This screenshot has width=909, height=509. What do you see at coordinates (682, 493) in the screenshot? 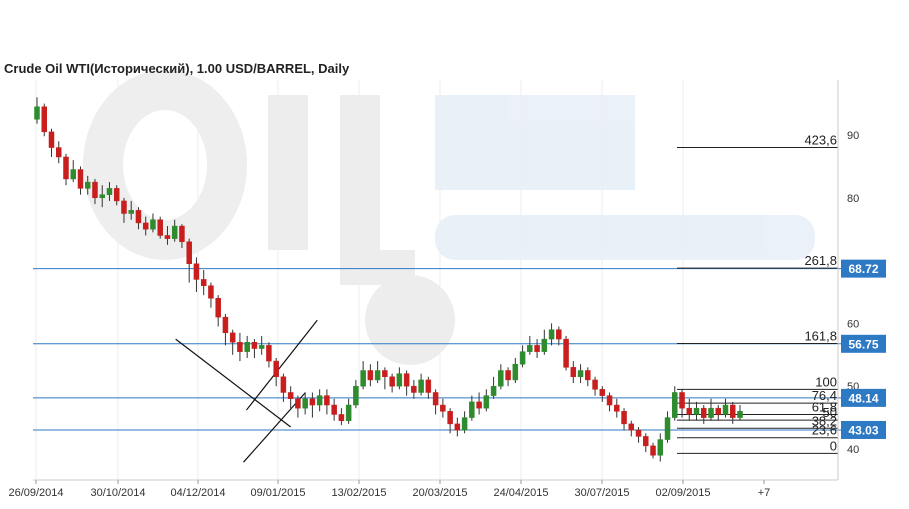
I see `x-tick-label: 02/09/2015` at bounding box center [682, 493].